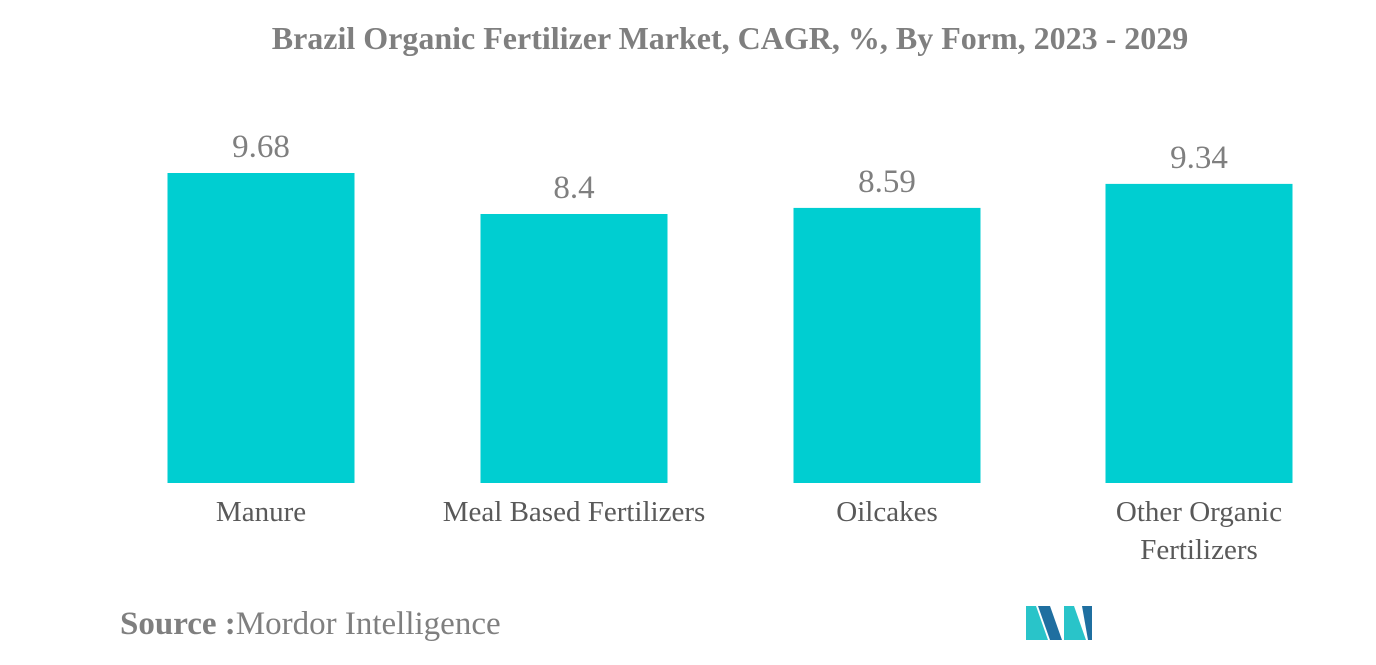 This screenshot has height=665, width=1376. Describe the element at coordinates (574, 348) in the screenshot. I see `bar-meal-based-fertilizers` at that location.